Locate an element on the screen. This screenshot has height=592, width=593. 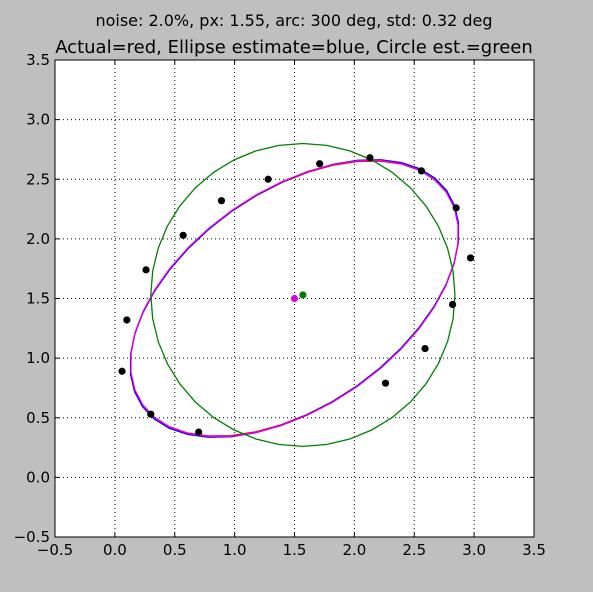
point-circle-center is located at coordinates (303, 295).